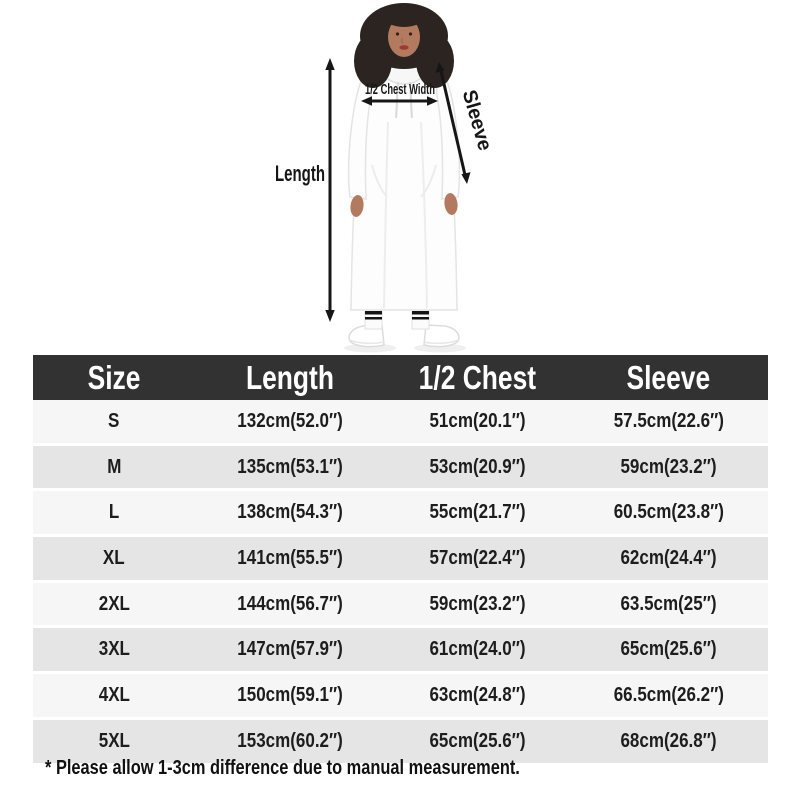  I want to click on model-illustration: Length 1/2 Chest Width Sleeve, so click(385, 178).